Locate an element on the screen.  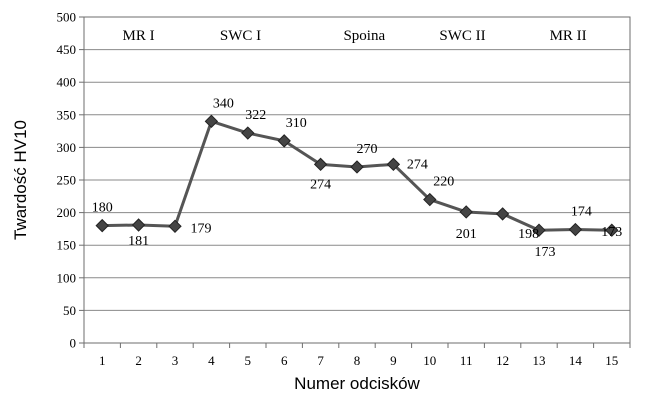
zone-label: SWC II is located at coordinates (462, 36).